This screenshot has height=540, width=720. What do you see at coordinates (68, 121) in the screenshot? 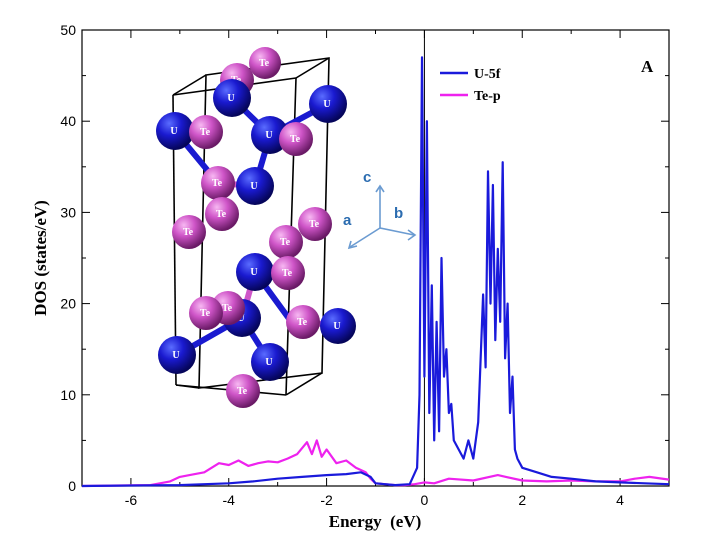
I see `y-tick-label: 40` at bounding box center [68, 121].